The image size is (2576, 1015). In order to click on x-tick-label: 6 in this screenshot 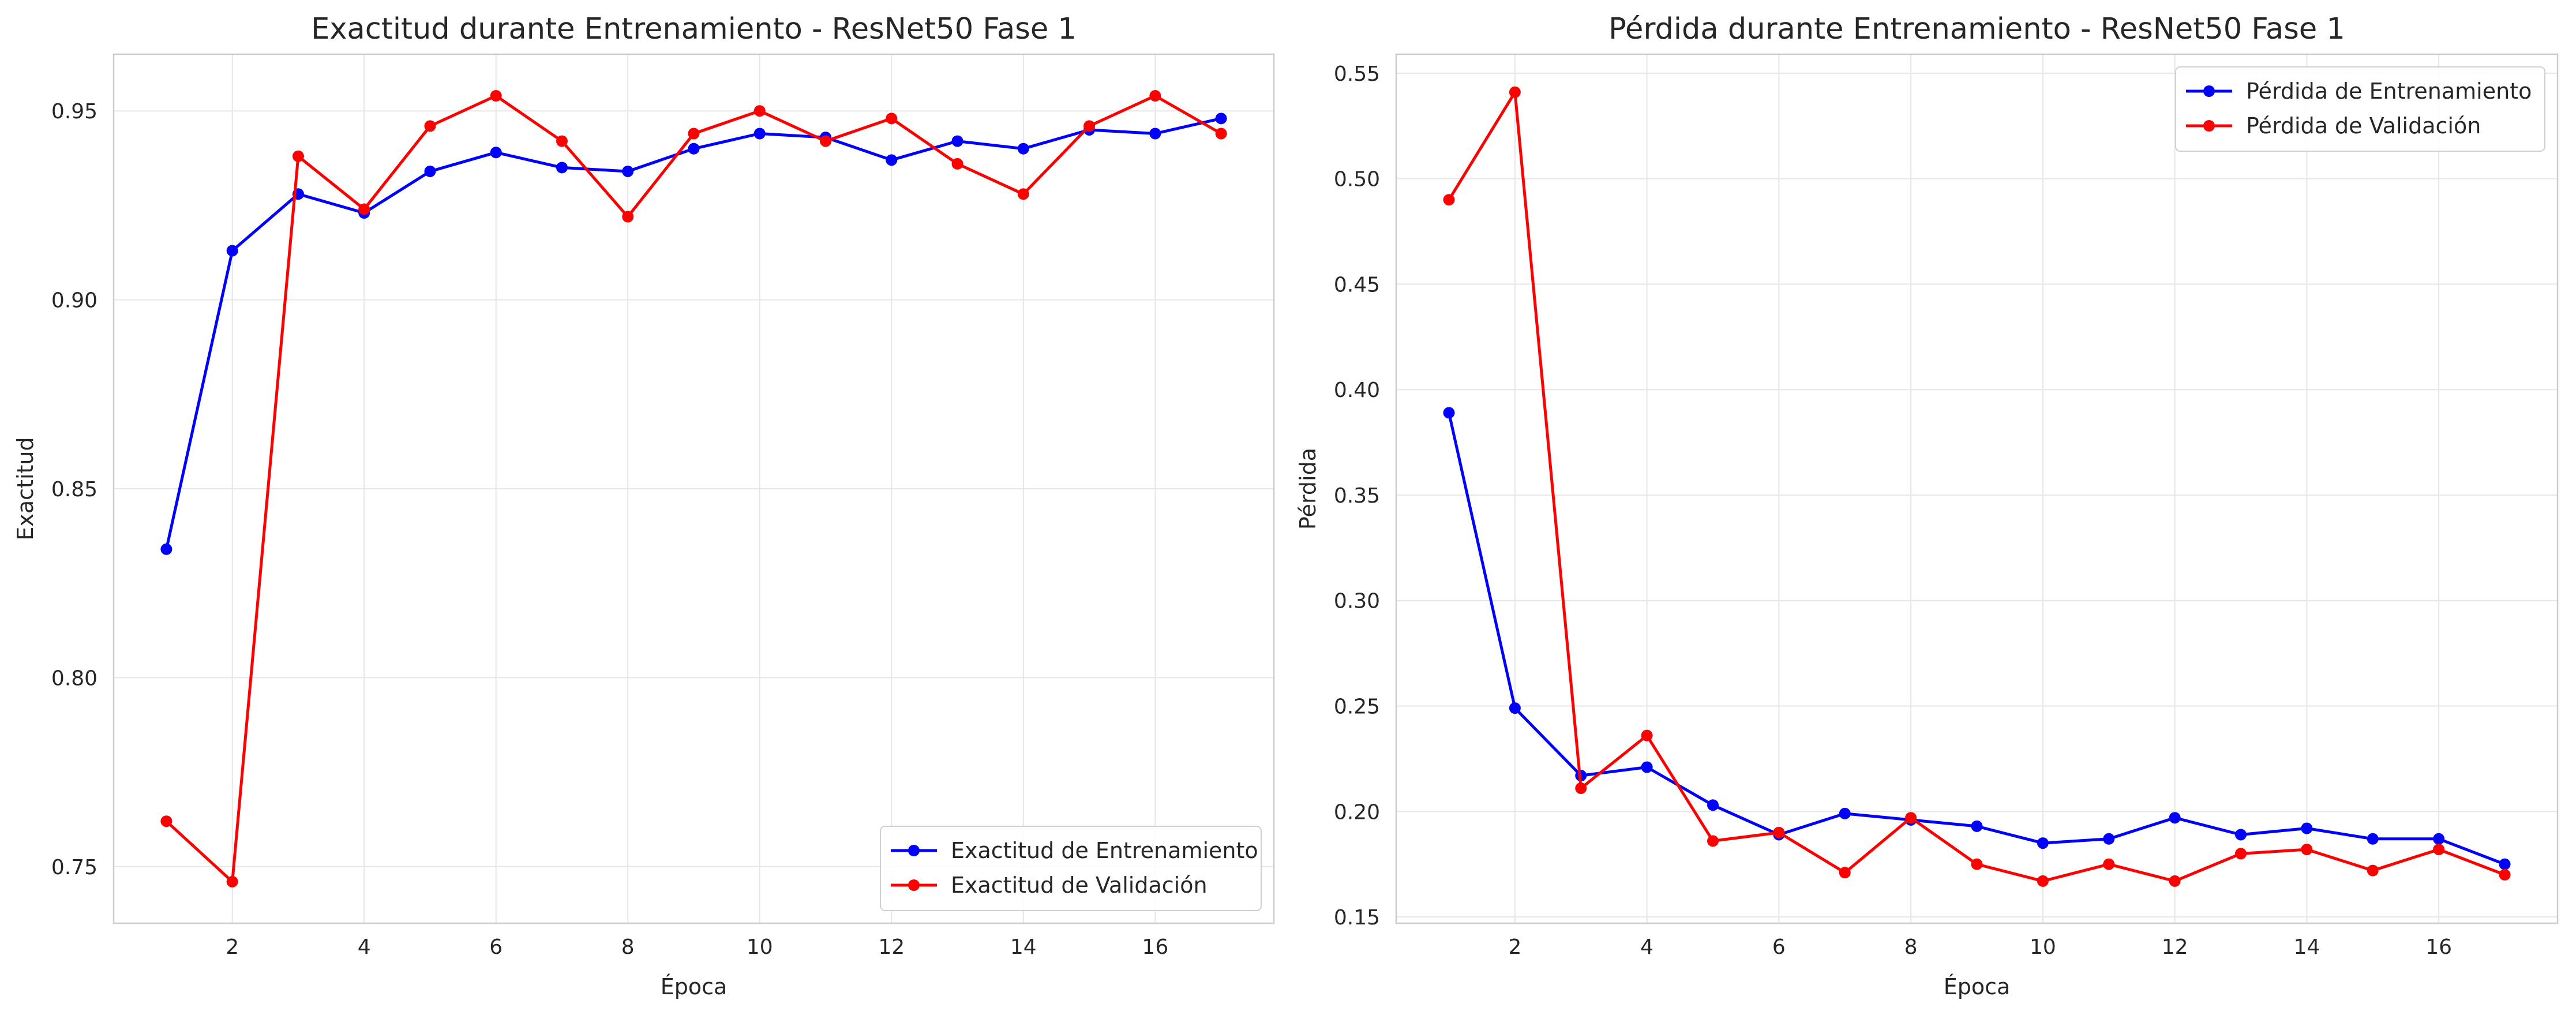, I will do `click(496, 947)`.